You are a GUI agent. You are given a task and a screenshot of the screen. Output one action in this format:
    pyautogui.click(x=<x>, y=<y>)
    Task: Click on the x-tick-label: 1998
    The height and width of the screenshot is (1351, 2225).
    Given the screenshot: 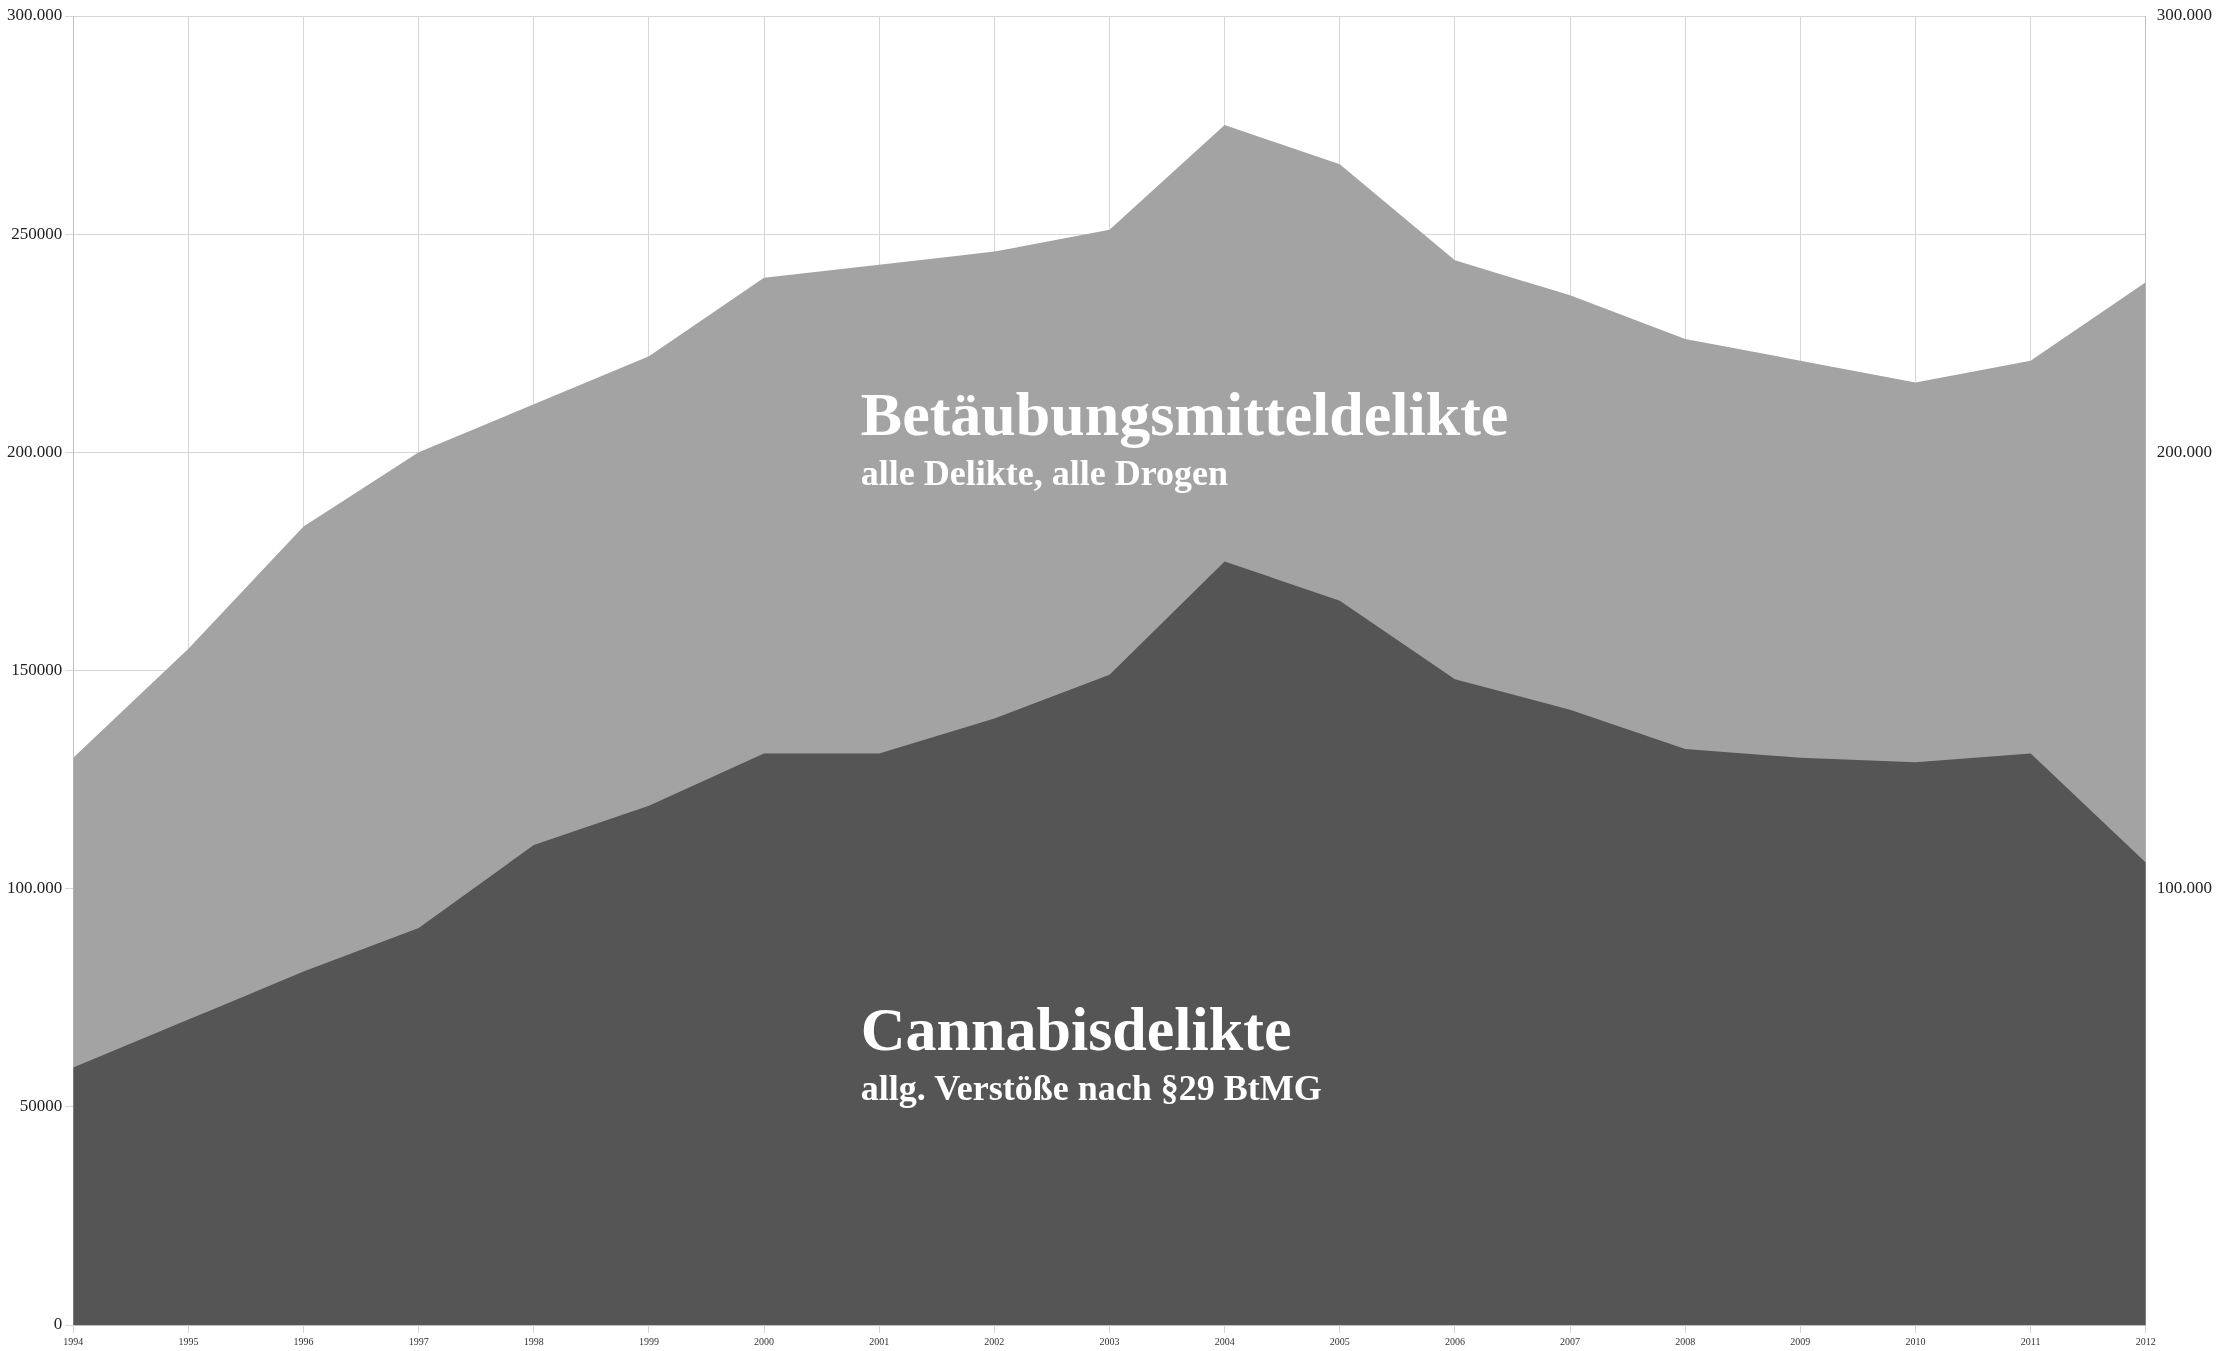 What is the action you would take?
    pyautogui.click(x=533, y=1341)
    